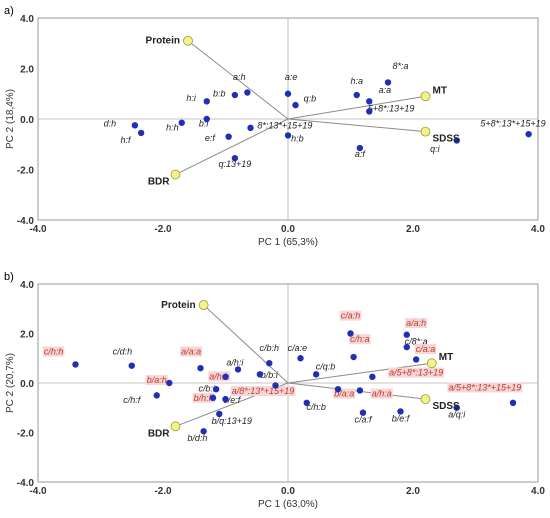  I want to click on point-label: a/a:a, so click(191, 352).